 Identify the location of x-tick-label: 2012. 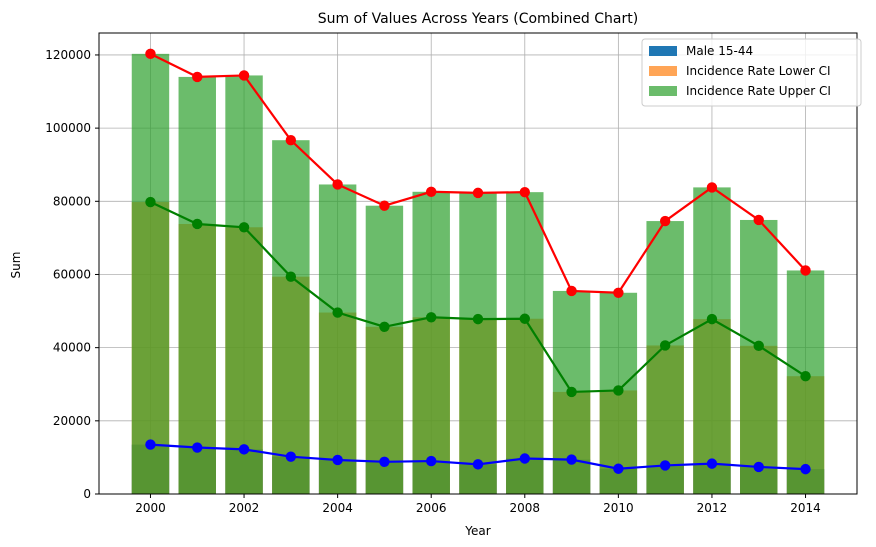
(712, 508).